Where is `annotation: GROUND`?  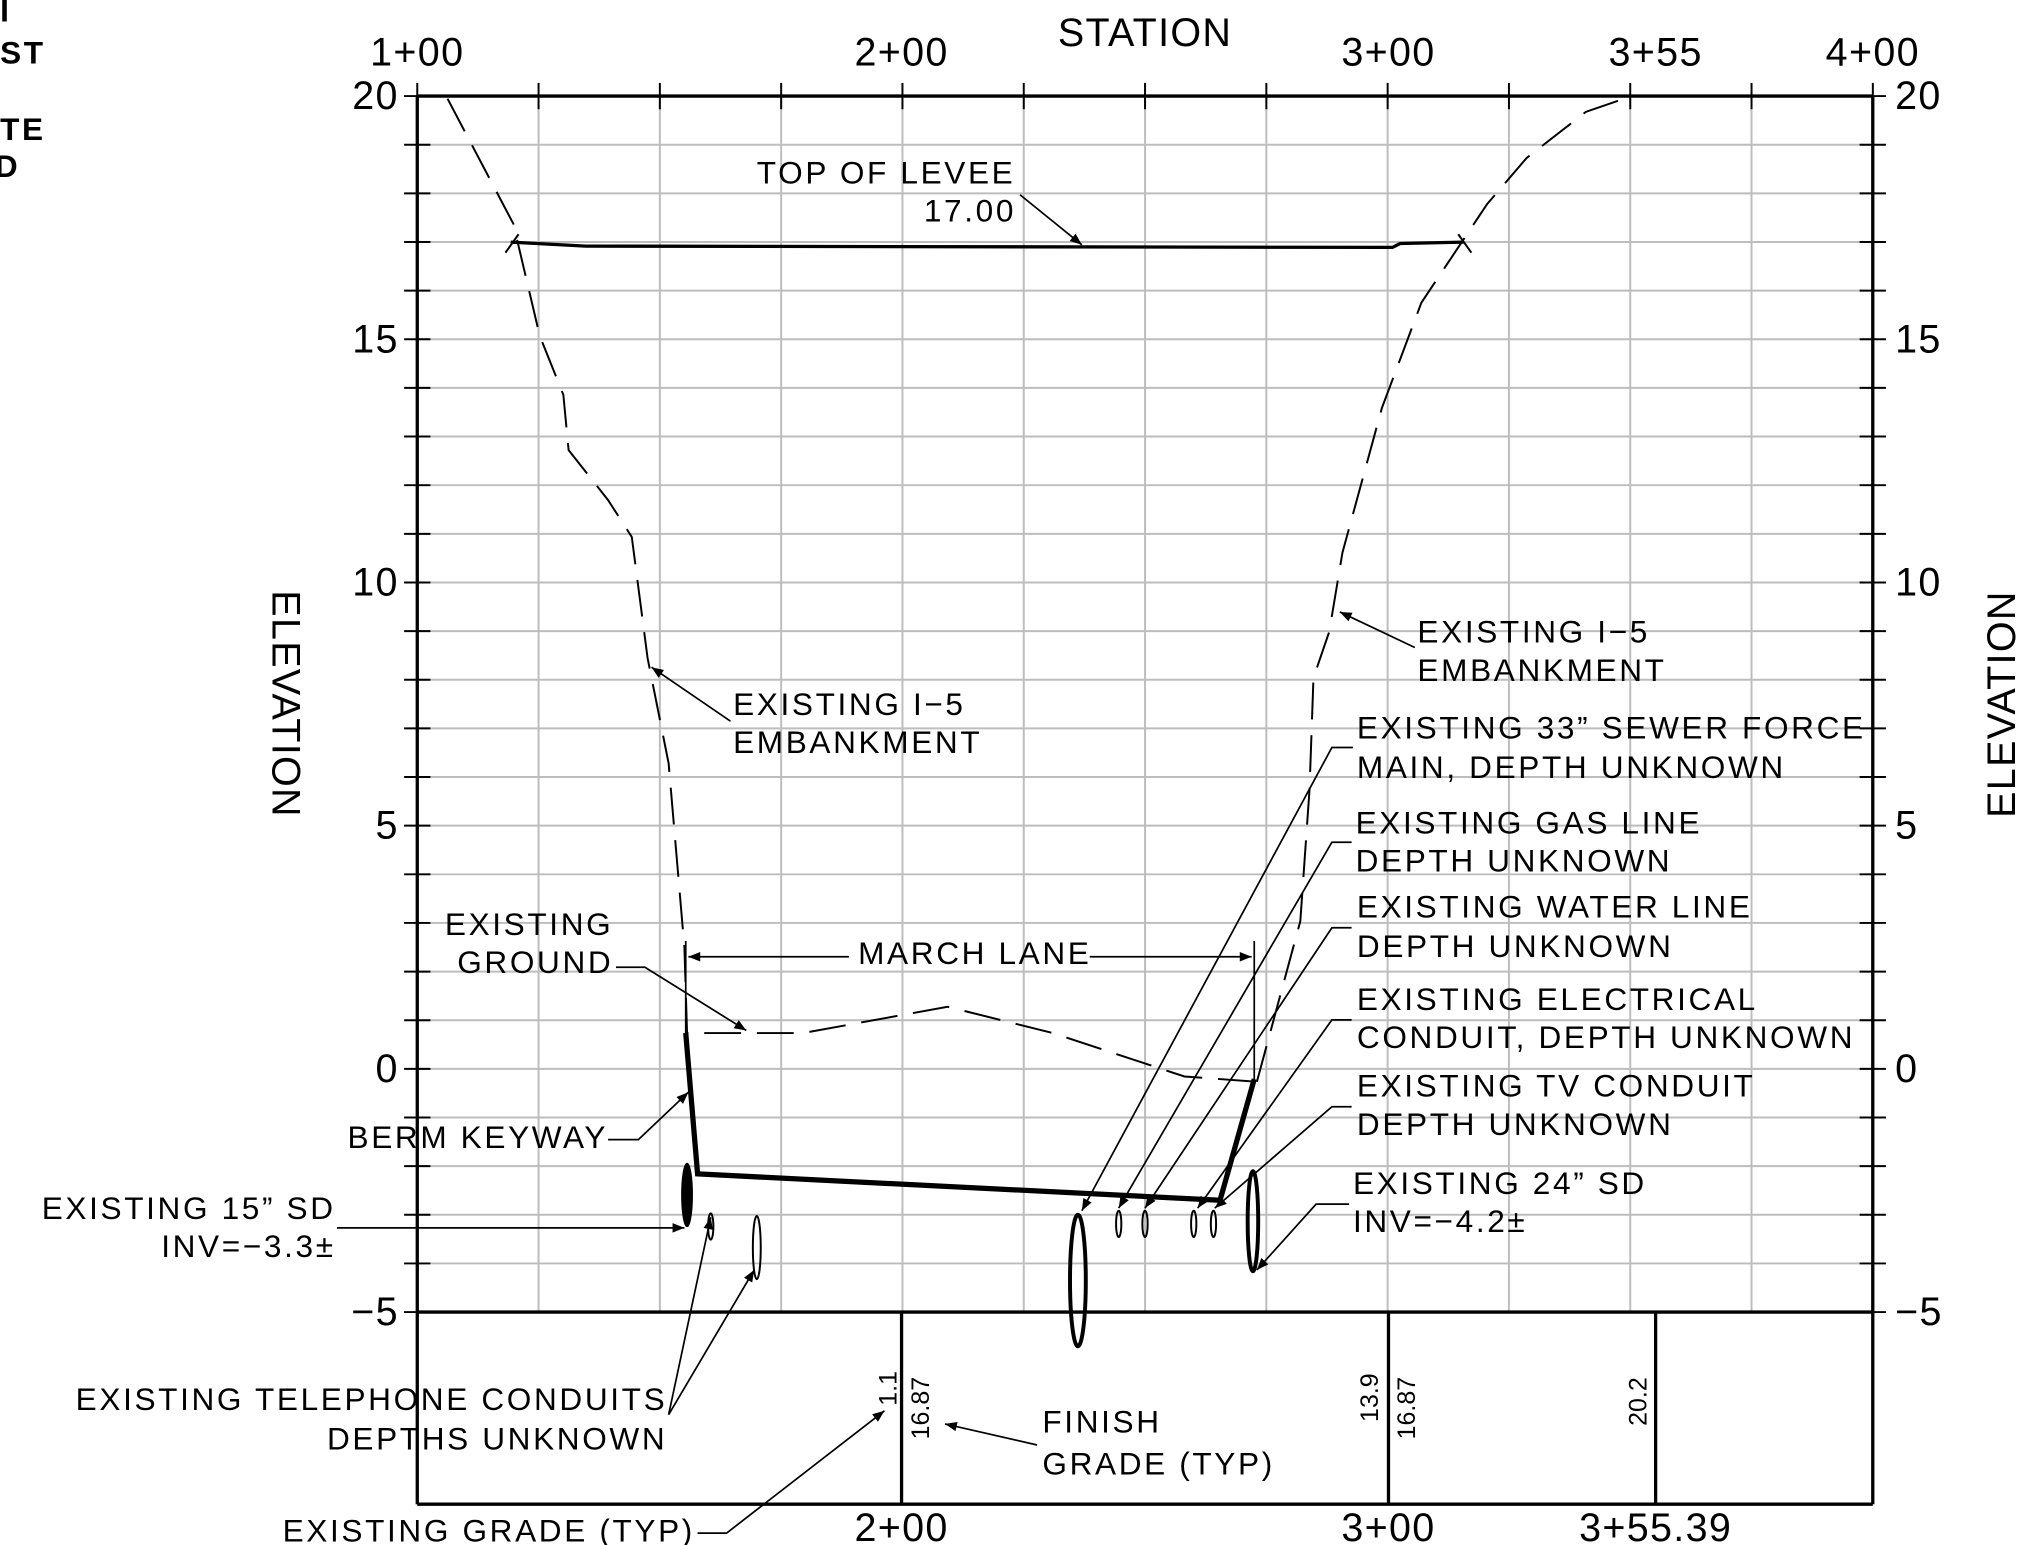
annotation: GROUND is located at coordinates (535, 962).